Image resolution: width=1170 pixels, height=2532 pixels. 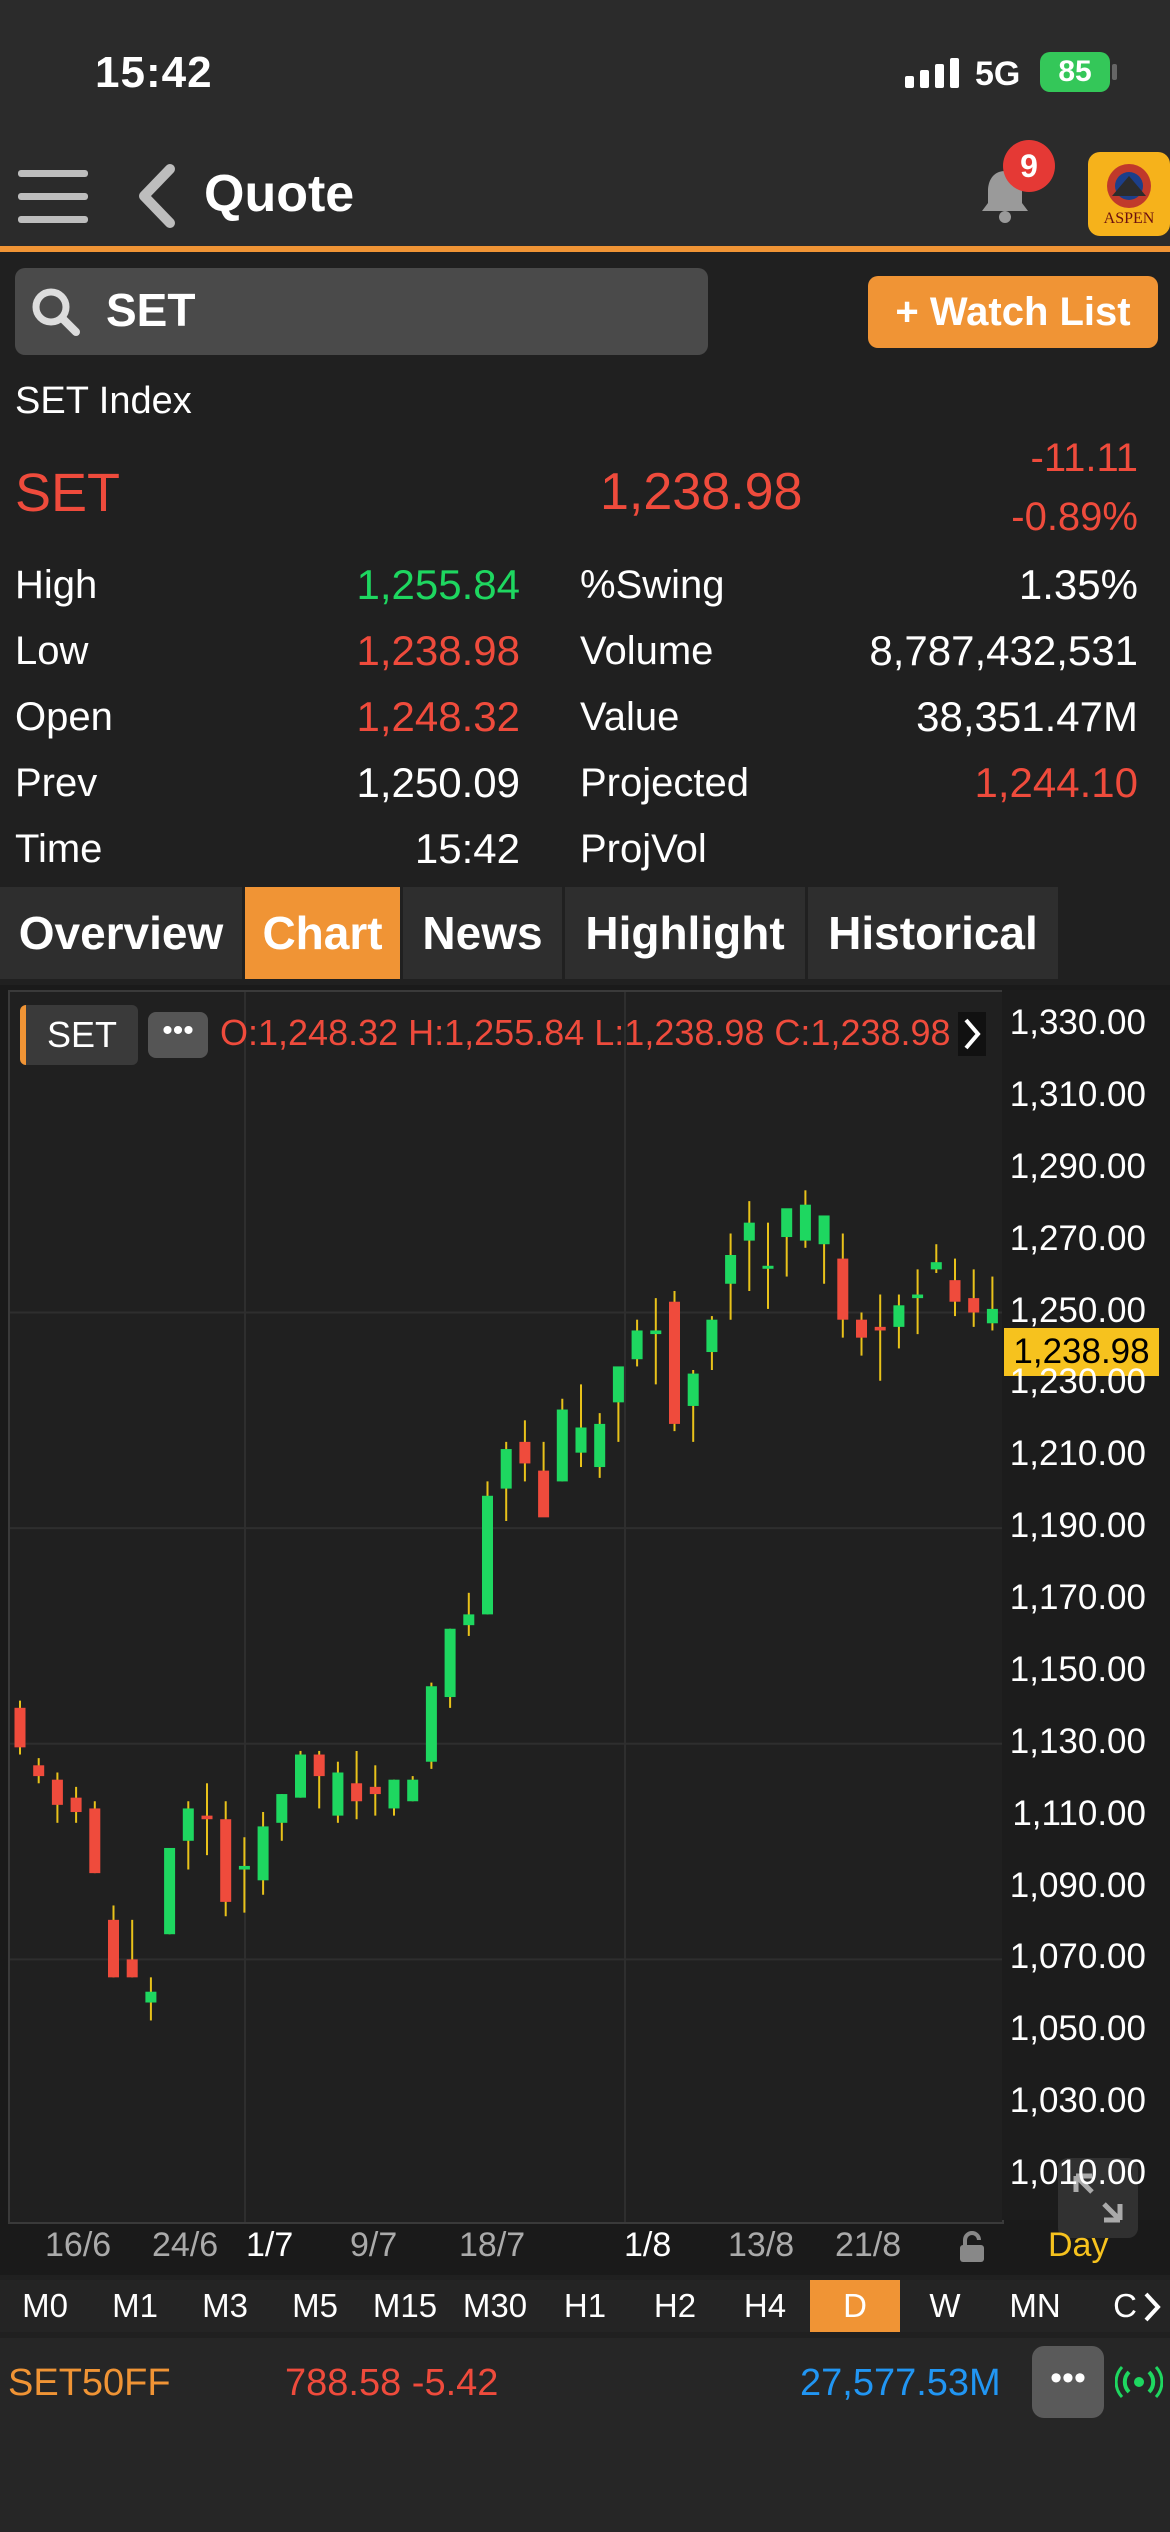 What do you see at coordinates (585, 2305) in the screenshot?
I see `timeframe-h1: H1` at bounding box center [585, 2305].